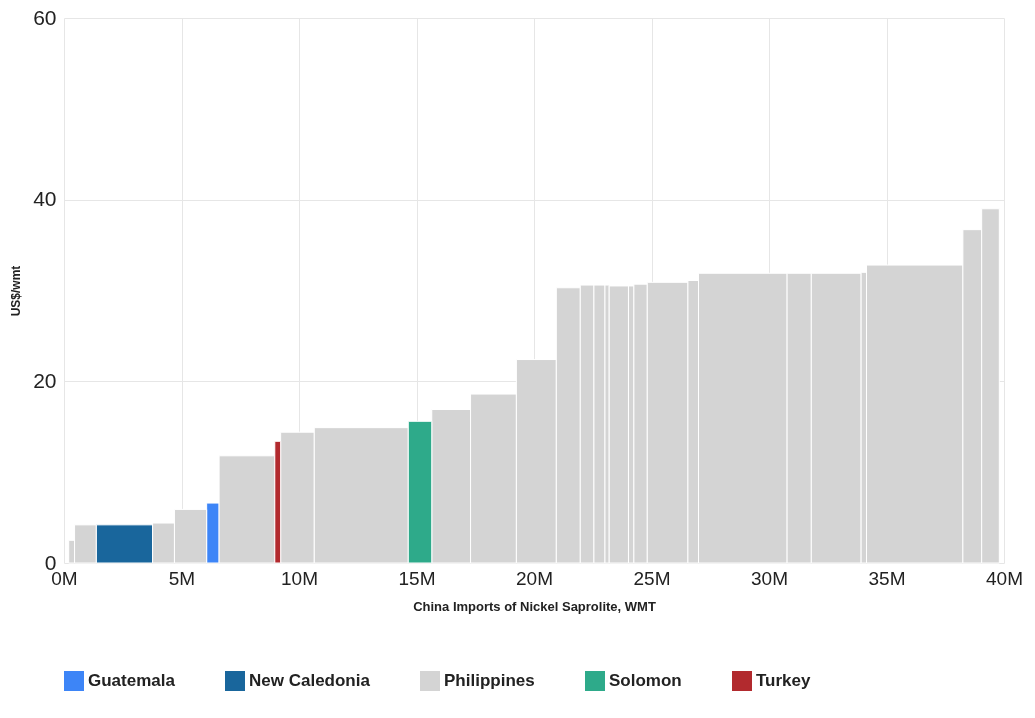 This screenshot has width=1035, height=718. What do you see at coordinates (489, 680) in the screenshot?
I see `legend-label: Philippines` at bounding box center [489, 680].